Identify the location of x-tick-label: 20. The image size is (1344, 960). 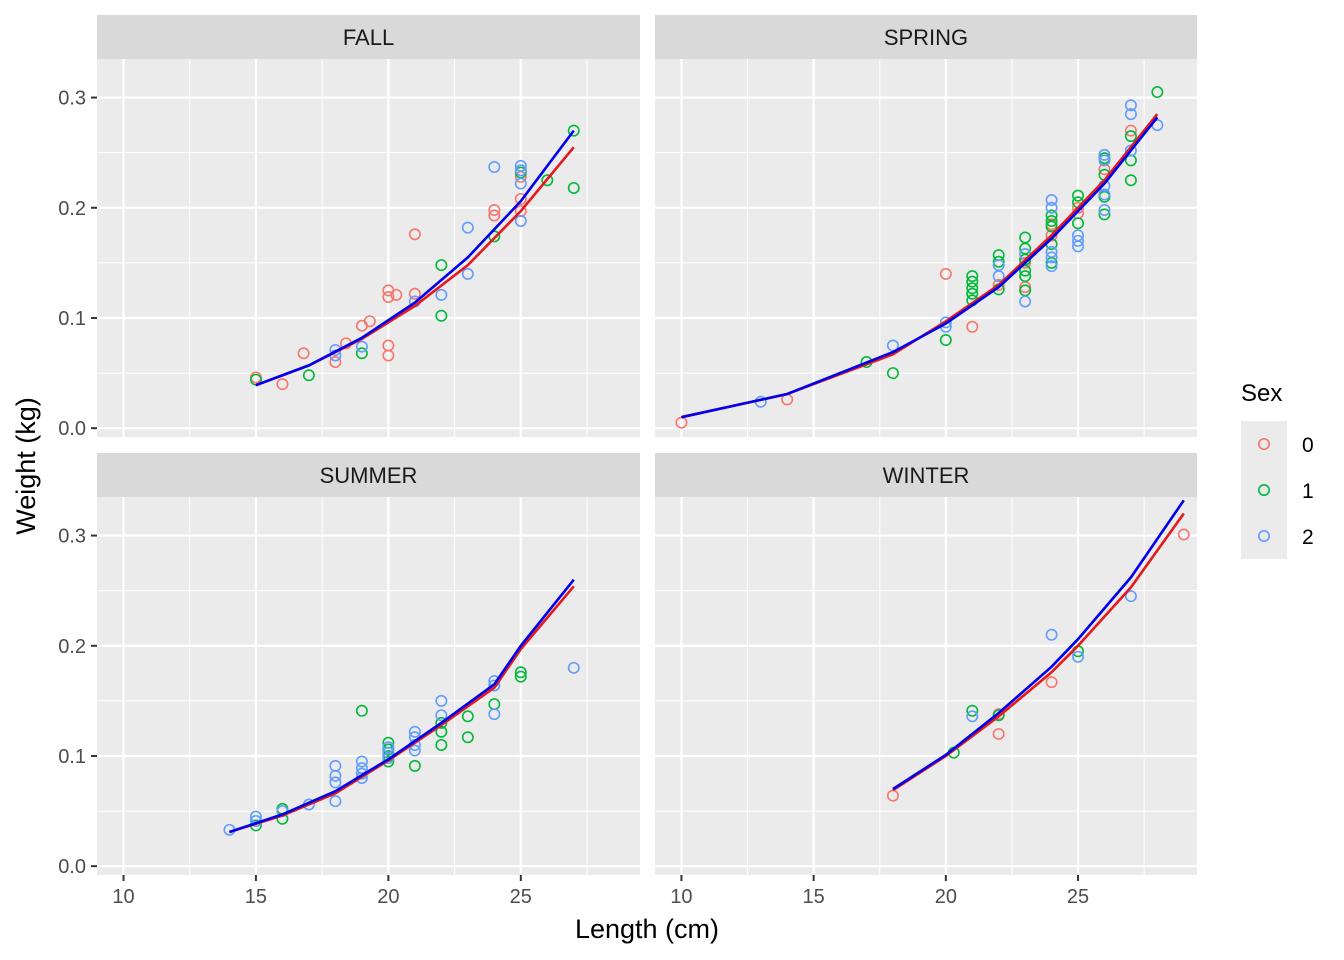
(946, 897).